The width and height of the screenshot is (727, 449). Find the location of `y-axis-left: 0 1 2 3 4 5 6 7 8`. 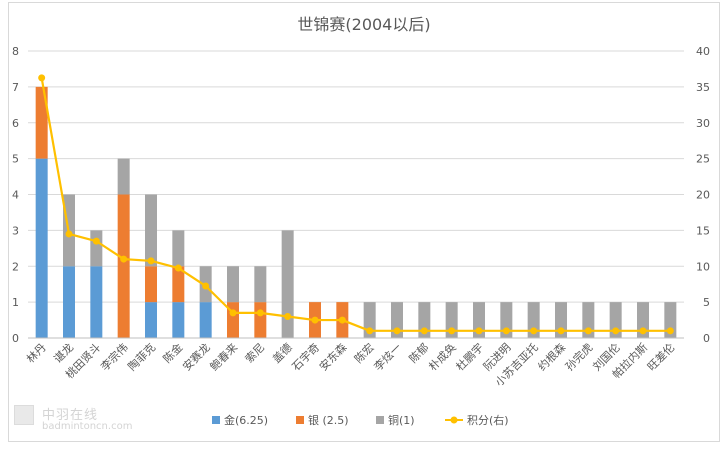

y-axis-left: 0 1 2 3 4 5 6 7 8 is located at coordinates (15, 195).